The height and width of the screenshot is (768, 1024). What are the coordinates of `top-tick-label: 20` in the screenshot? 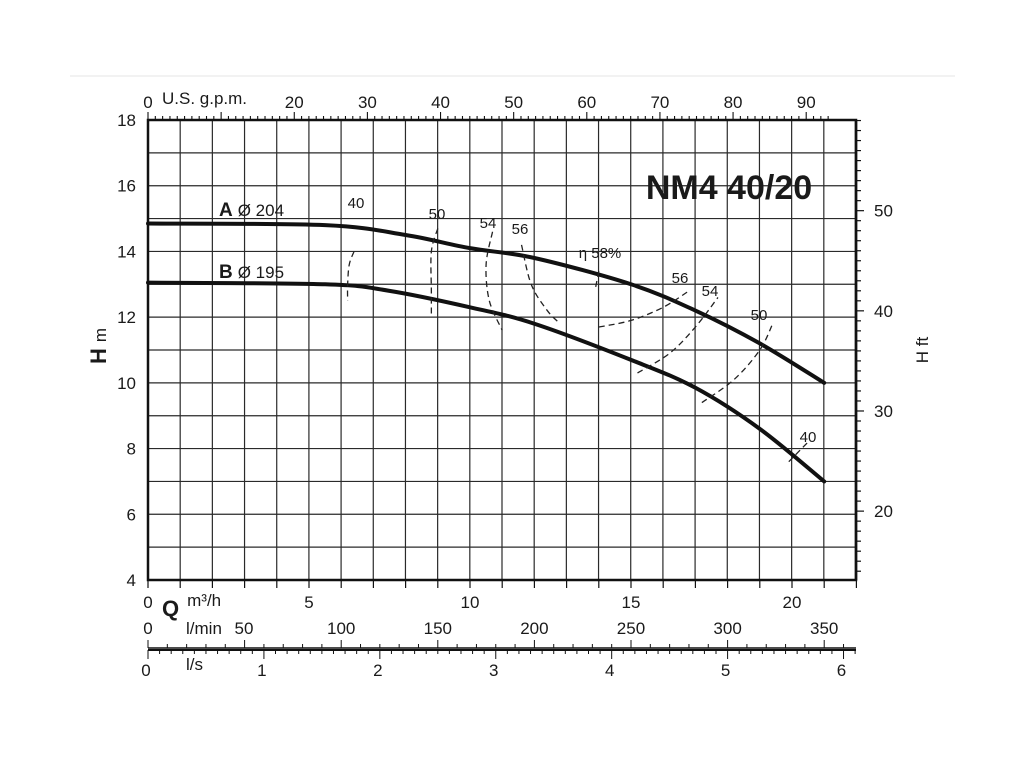 It's located at (294, 102).